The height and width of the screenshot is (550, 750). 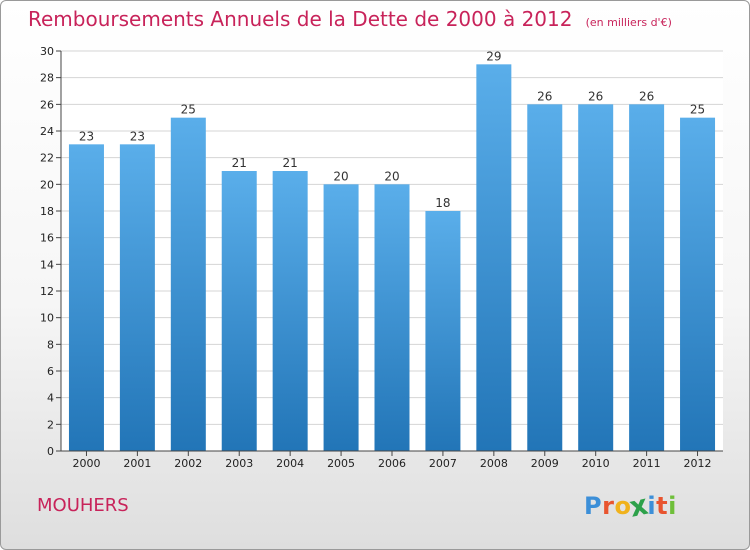 I want to click on bar-2006, so click(x=392, y=318).